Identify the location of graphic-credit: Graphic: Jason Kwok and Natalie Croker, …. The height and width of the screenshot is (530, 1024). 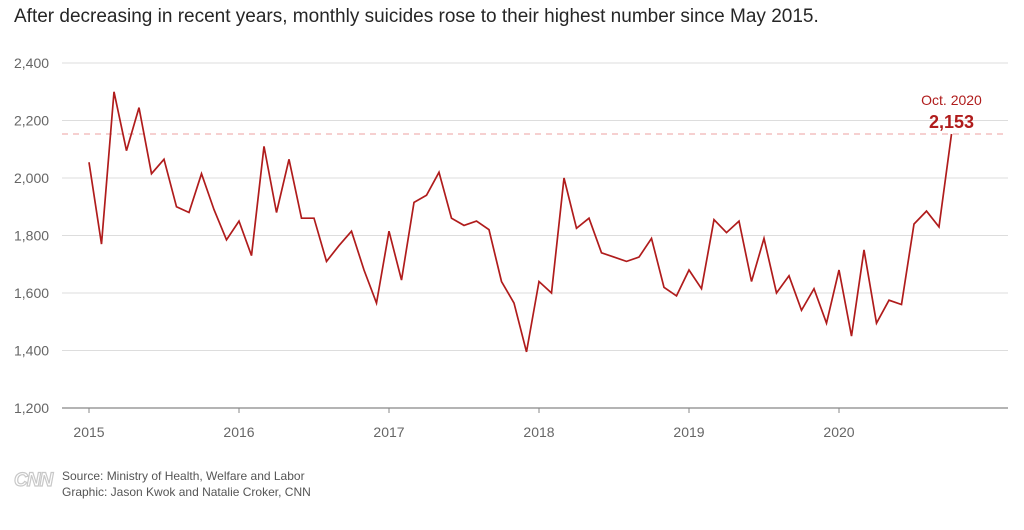
(186, 492).